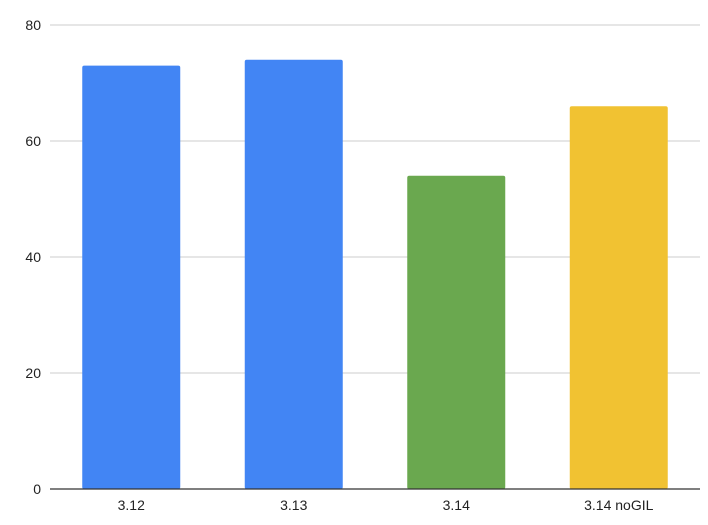  What do you see at coordinates (618, 297) in the screenshot?
I see `bar-3.14-noGIL` at bounding box center [618, 297].